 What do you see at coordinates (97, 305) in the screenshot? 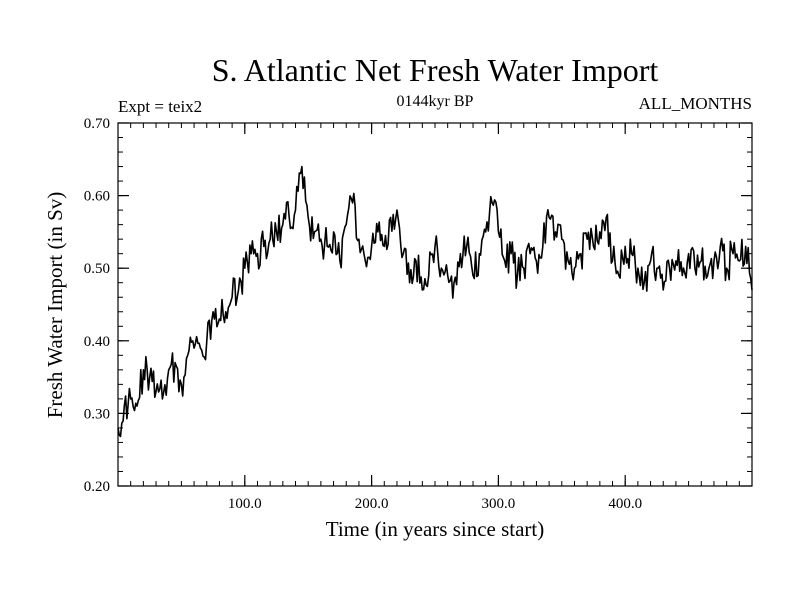
I see `y-tick-labels: 0.20 0.30 0.40 0.50 0.60 0.70` at bounding box center [97, 305].